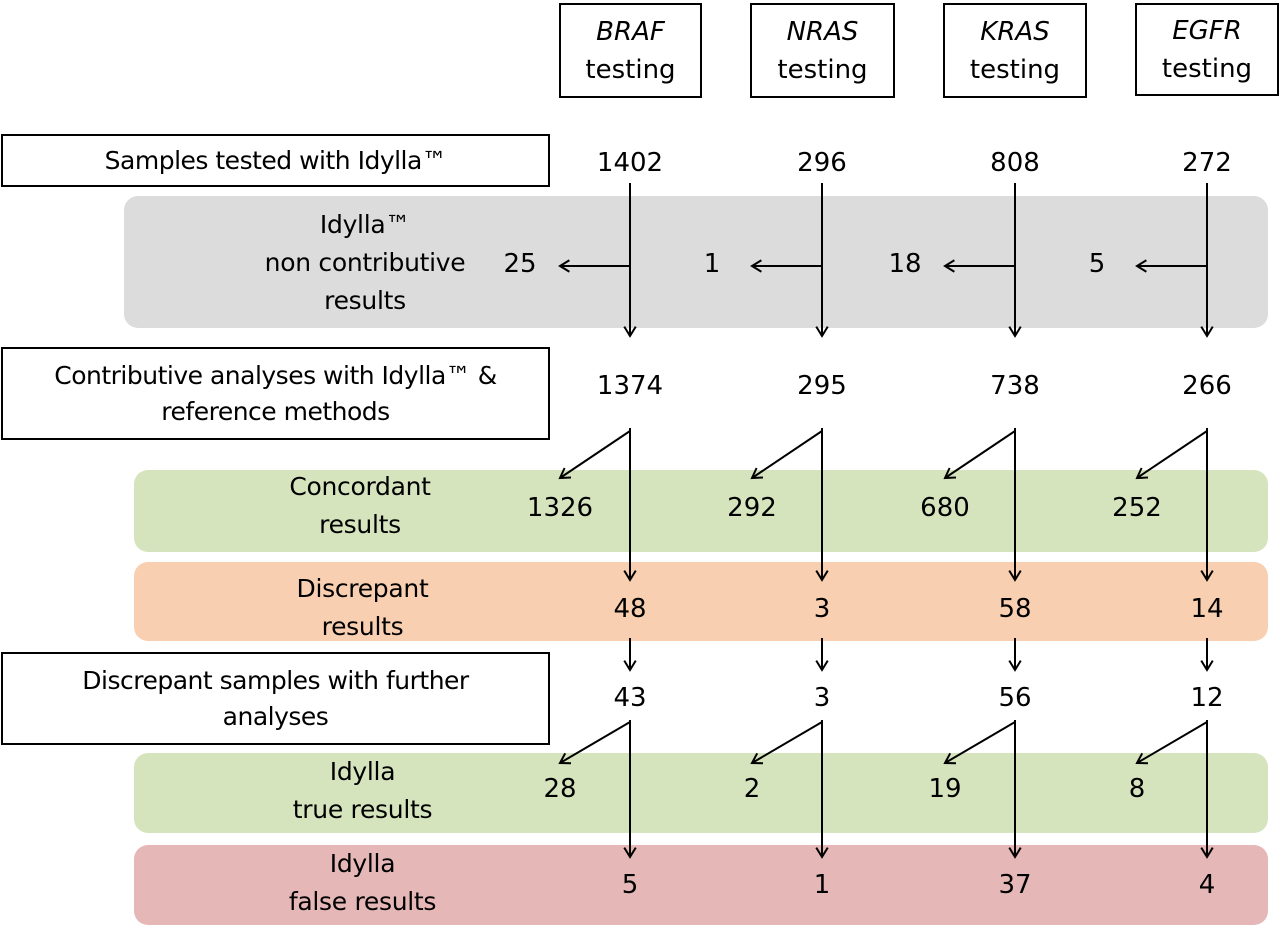 This screenshot has height=927, width=1280. I want to click on arrow-non-contributive-braf-head, so click(564, 266).